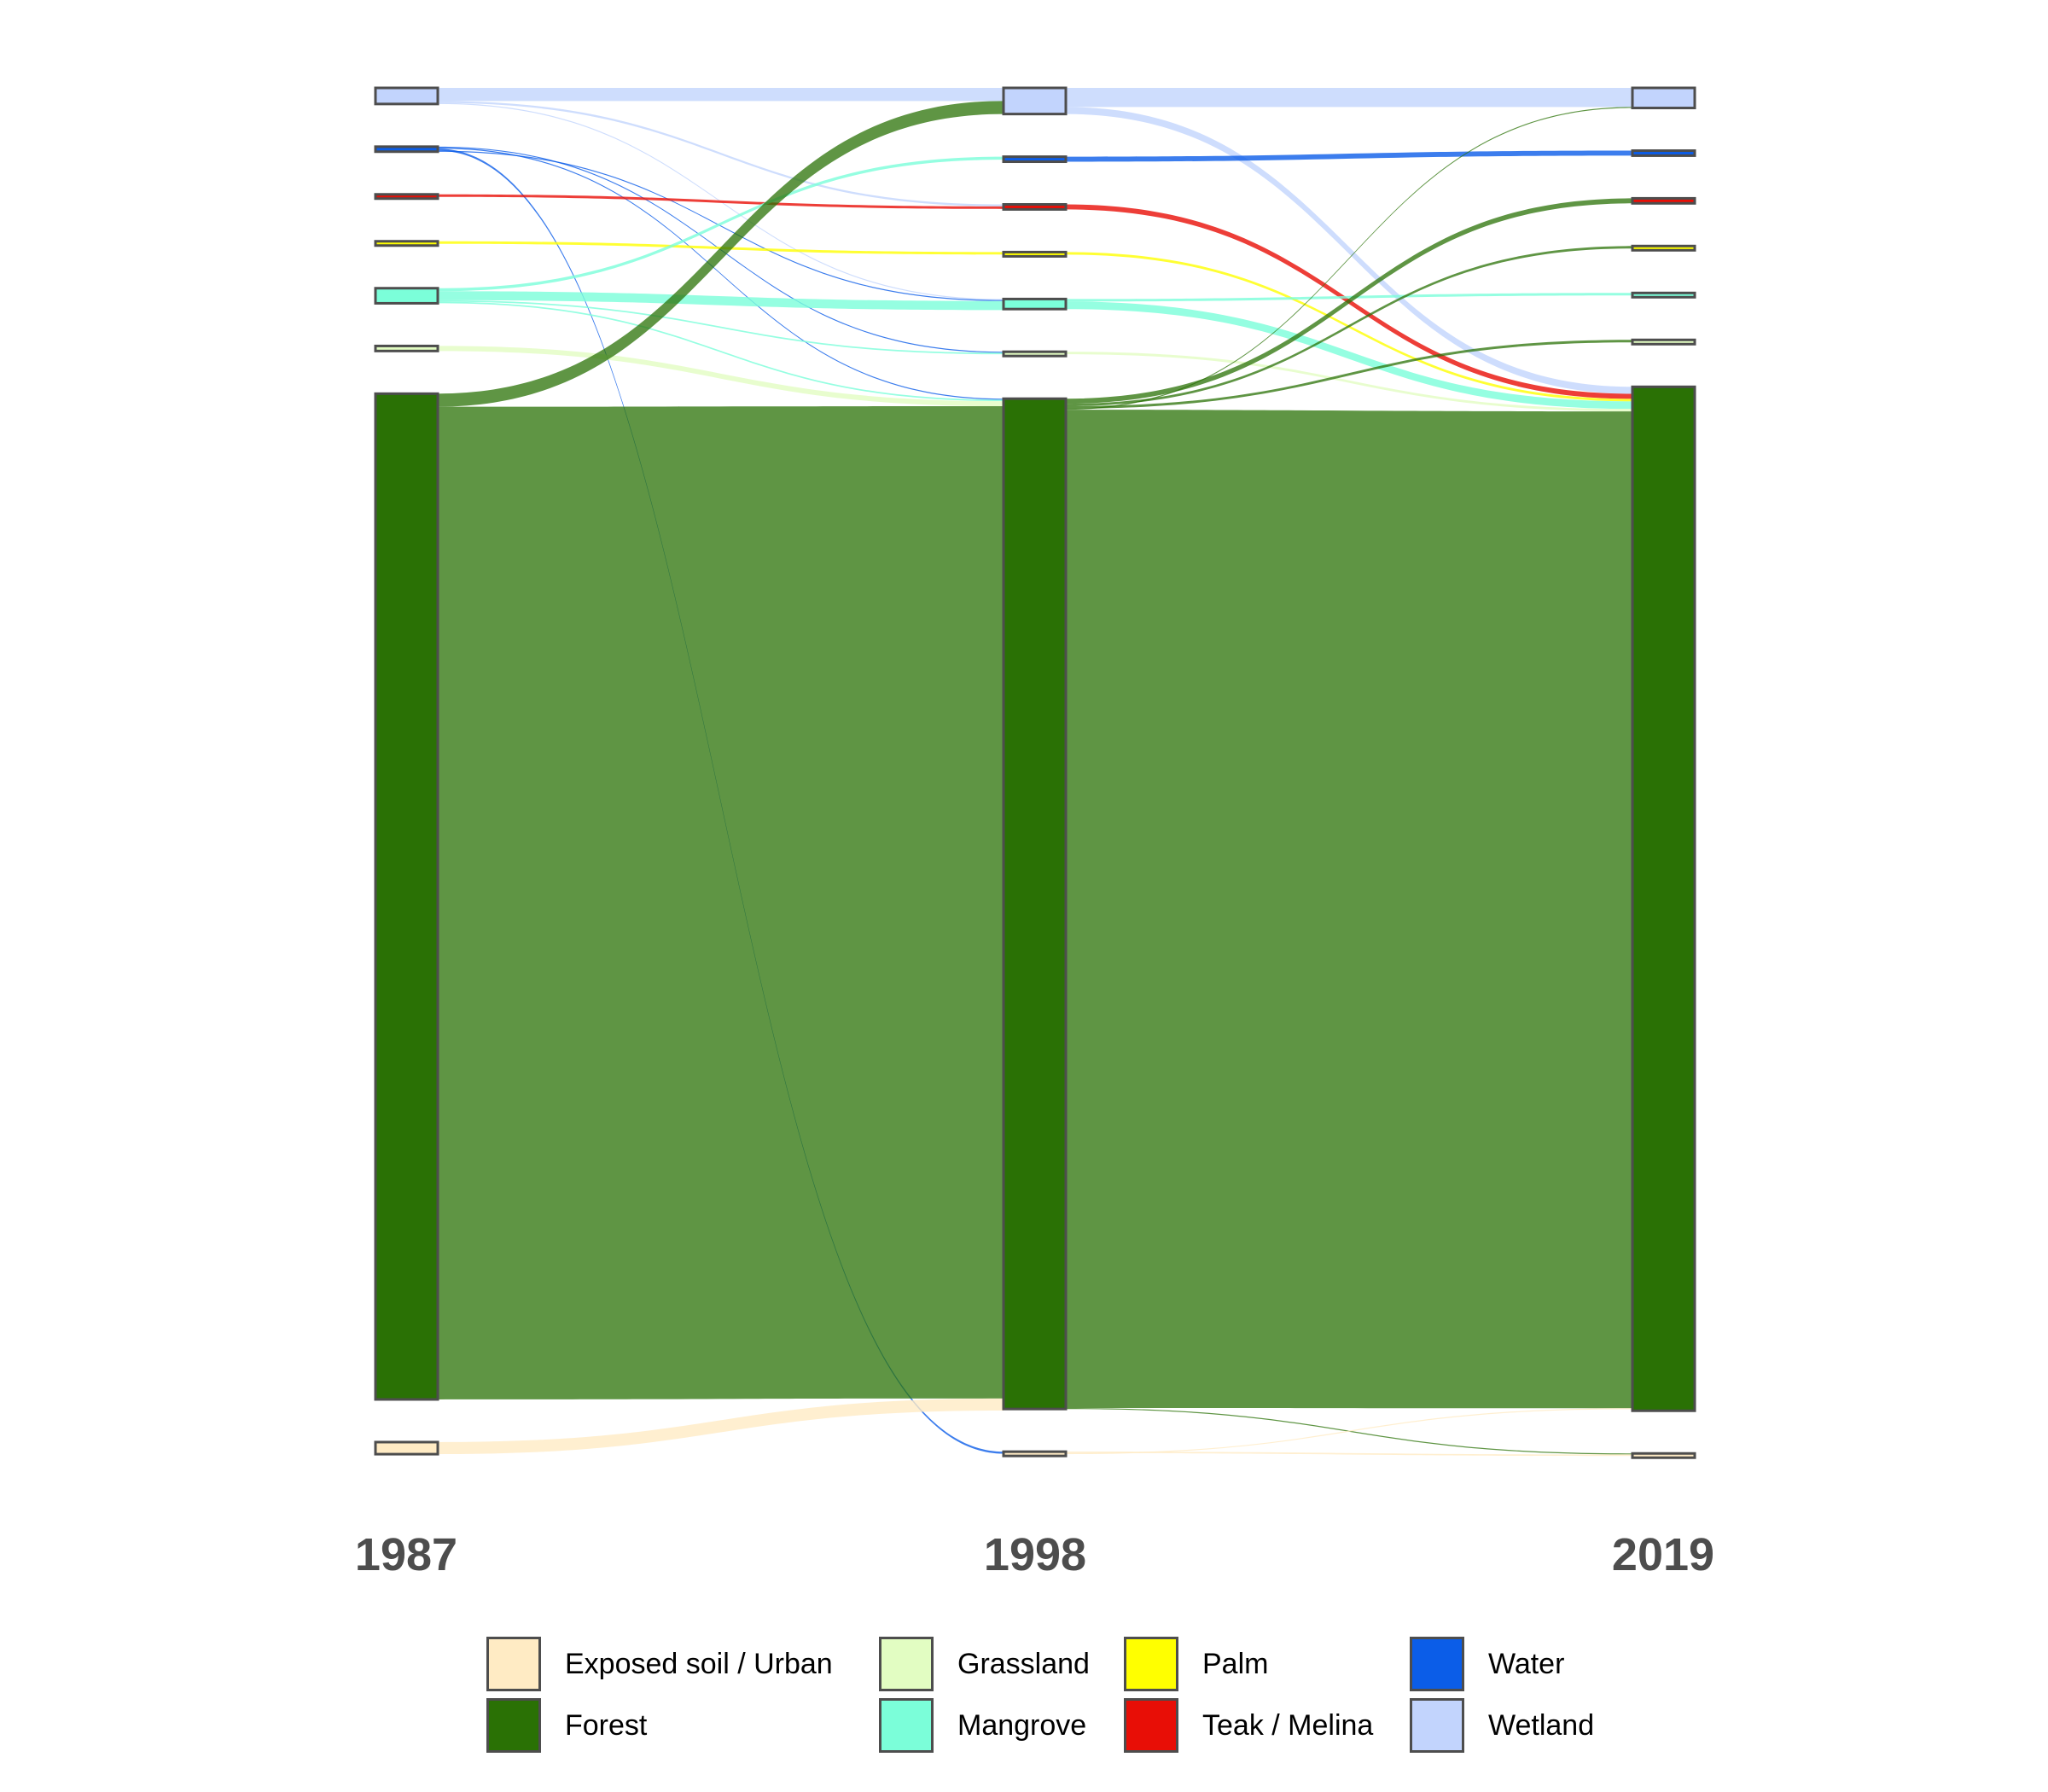 The width and height of the screenshot is (2048, 1792). I want to click on legend-item-water: Water, so click(1487, 1664).